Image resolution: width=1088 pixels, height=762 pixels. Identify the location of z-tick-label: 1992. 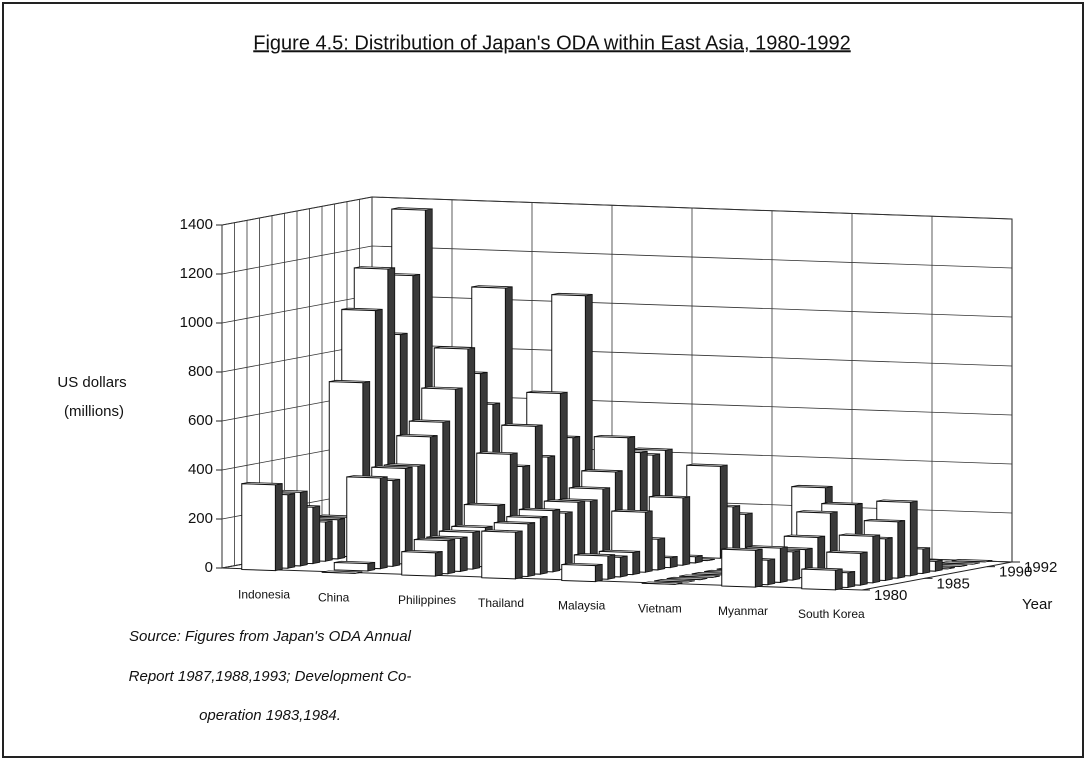
(1040, 567).